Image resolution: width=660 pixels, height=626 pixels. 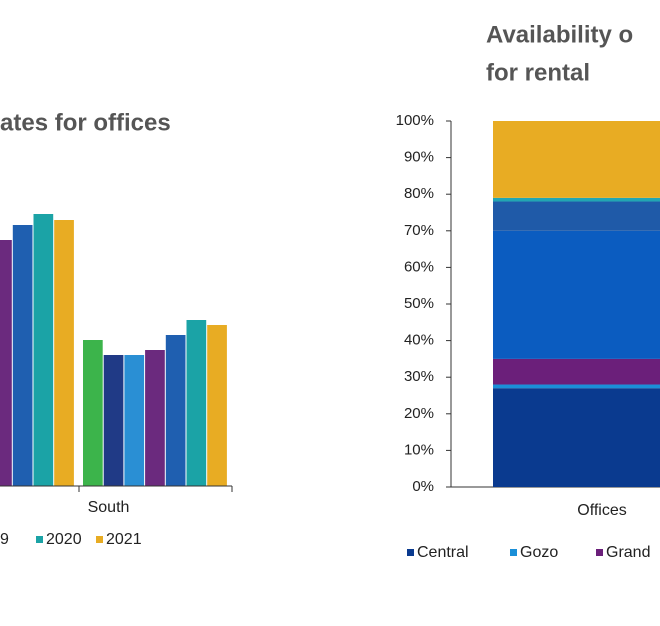 I want to click on legend-label: 2020, so click(x=64, y=539).